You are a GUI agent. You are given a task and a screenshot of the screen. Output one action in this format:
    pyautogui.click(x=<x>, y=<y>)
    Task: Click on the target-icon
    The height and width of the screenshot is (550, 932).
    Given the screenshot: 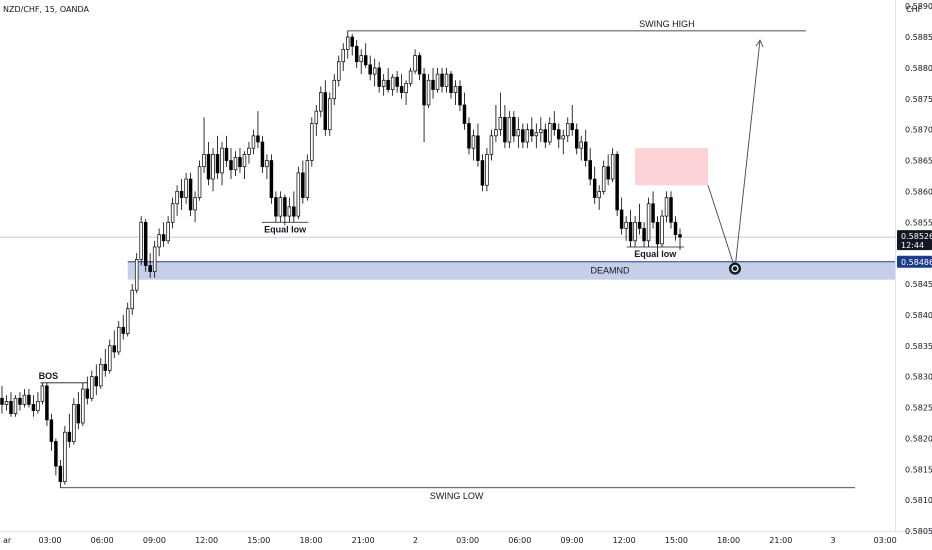 What is the action you would take?
    pyautogui.click(x=735, y=268)
    